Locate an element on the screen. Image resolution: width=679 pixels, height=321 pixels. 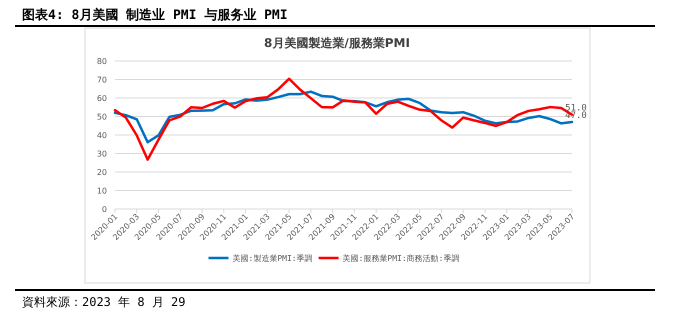
legend-label: 美國:服務業PMI:商務活動:季調 is located at coordinates (401, 258).